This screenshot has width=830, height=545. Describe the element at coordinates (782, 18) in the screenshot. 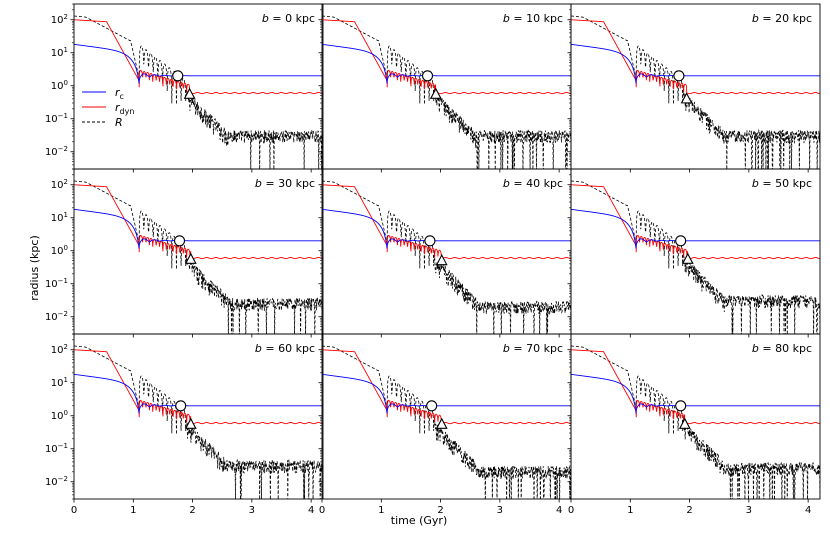

I see `panel-label: b = 20 kpc` at that location.